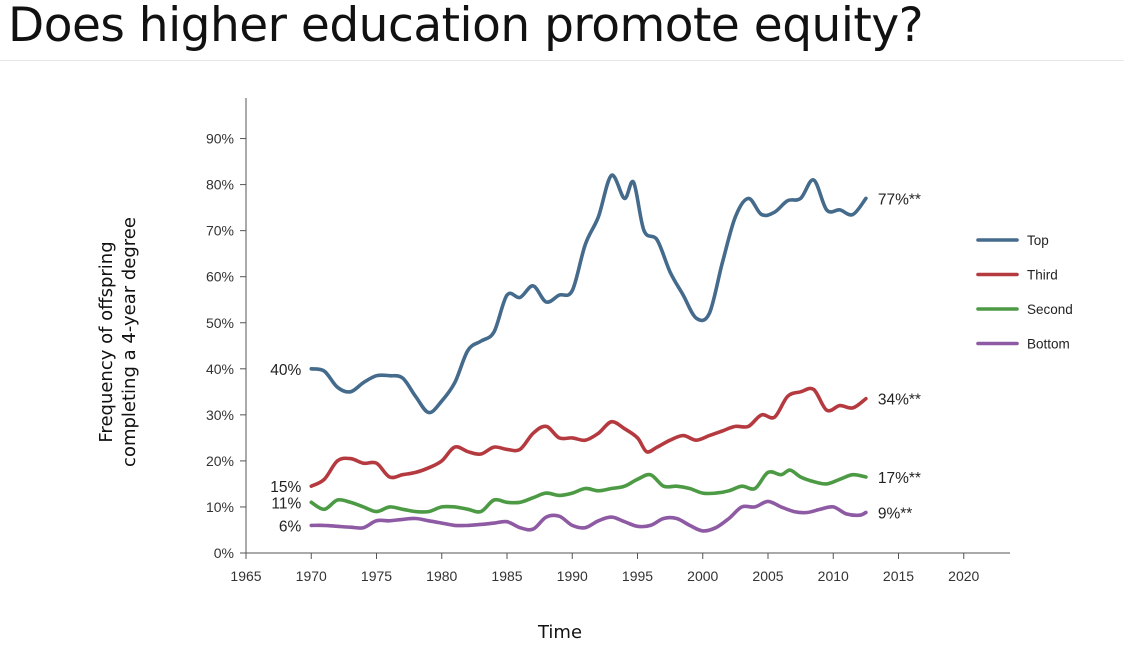  I want to click on start-label-top: 40%, so click(285, 370).